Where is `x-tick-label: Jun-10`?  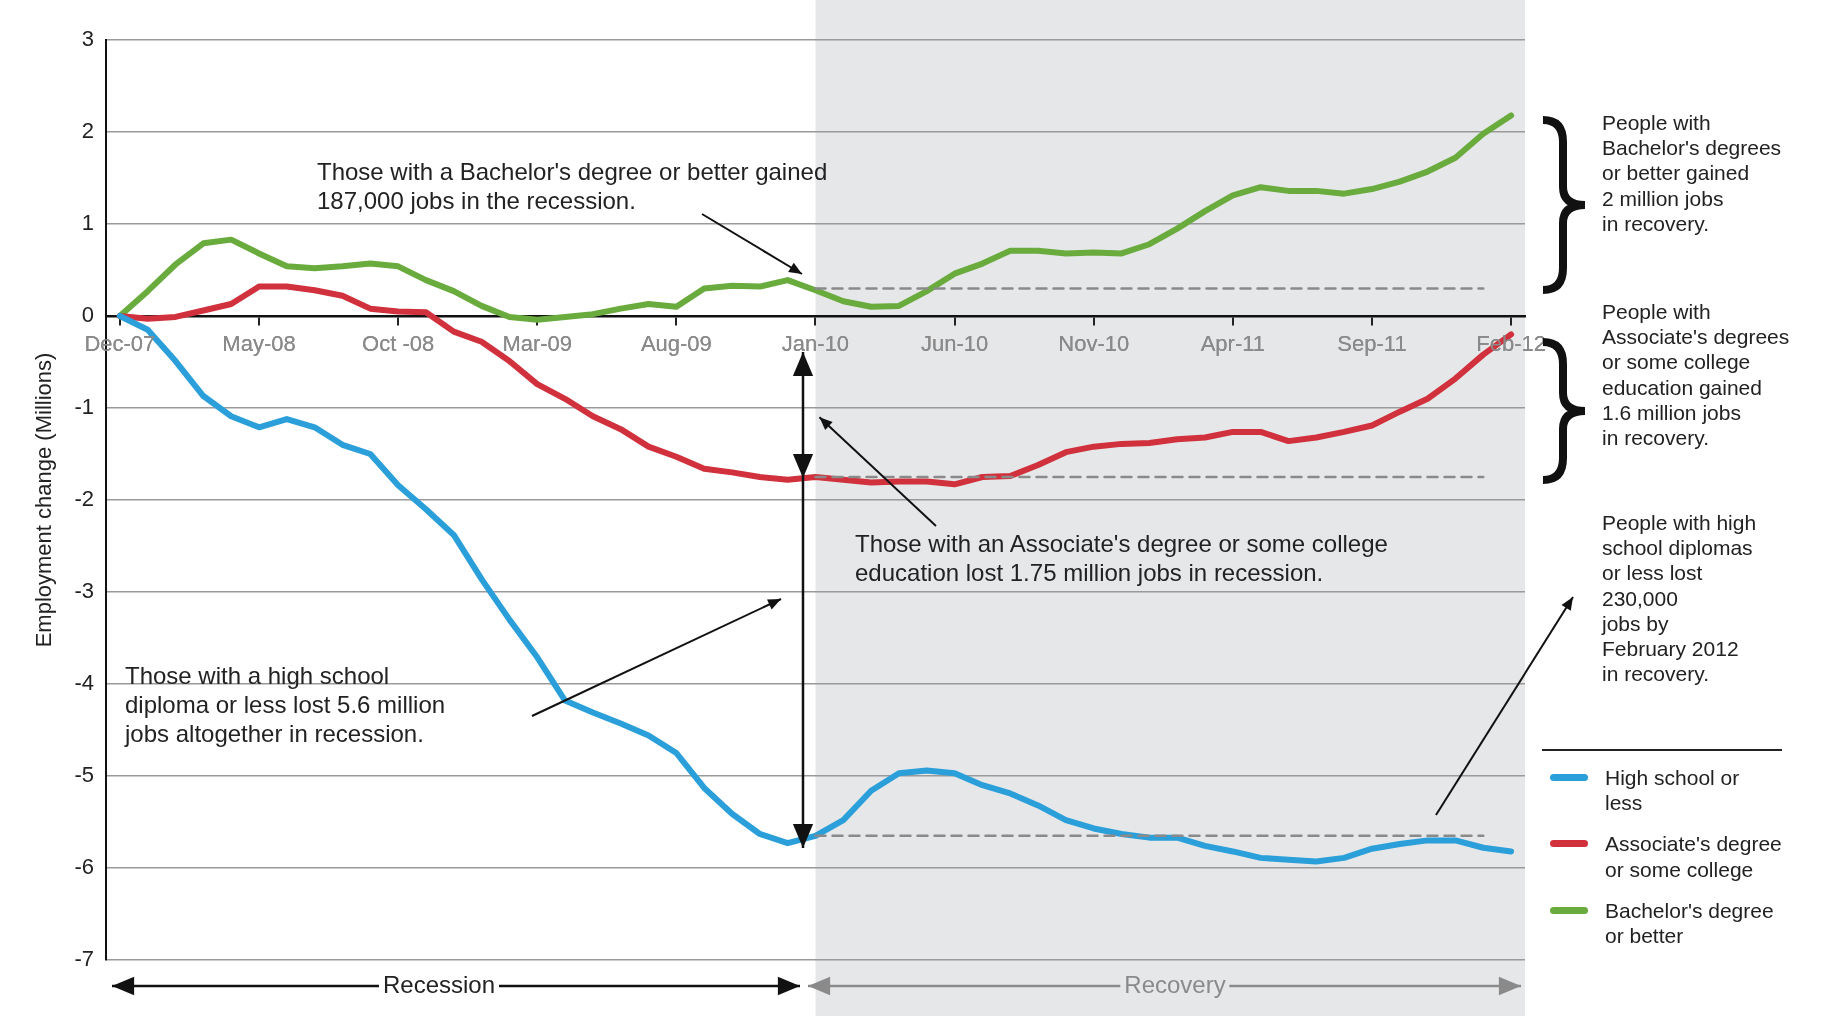 x-tick-label: Jun-10 is located at coordinates (954, 344).